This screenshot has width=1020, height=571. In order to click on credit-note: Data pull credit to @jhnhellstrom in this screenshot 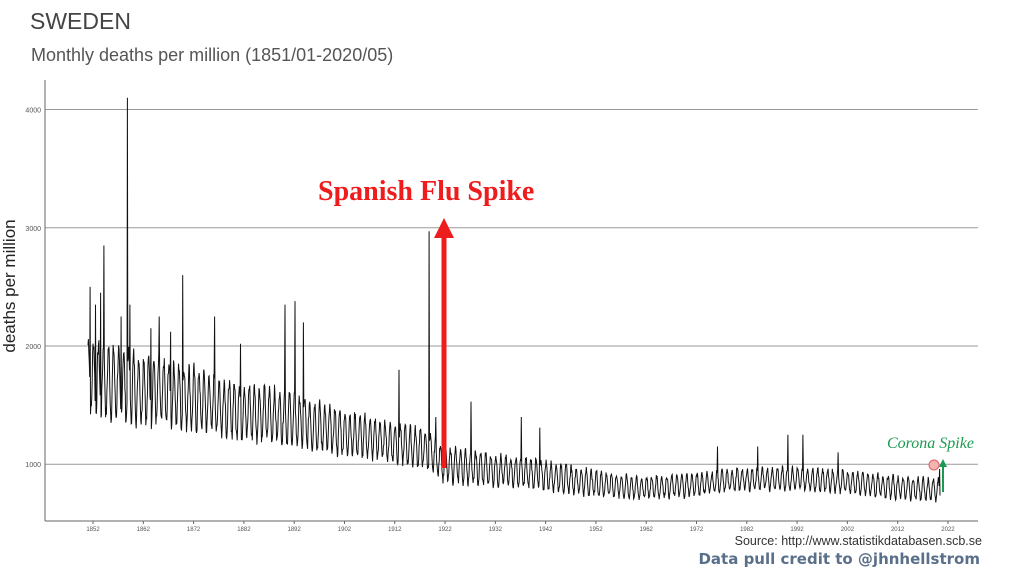, I will do `click(839, 559)`.